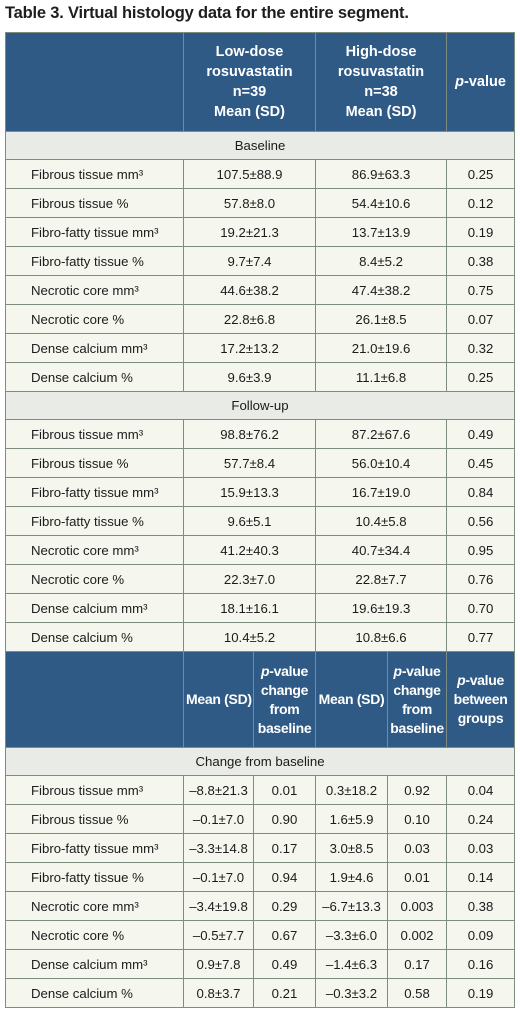 This screenshot has height=1011, width=520. Describe the element at coordinates (481, 964) in the screenshot. I see `cell-p-between: 0.16` at that location.